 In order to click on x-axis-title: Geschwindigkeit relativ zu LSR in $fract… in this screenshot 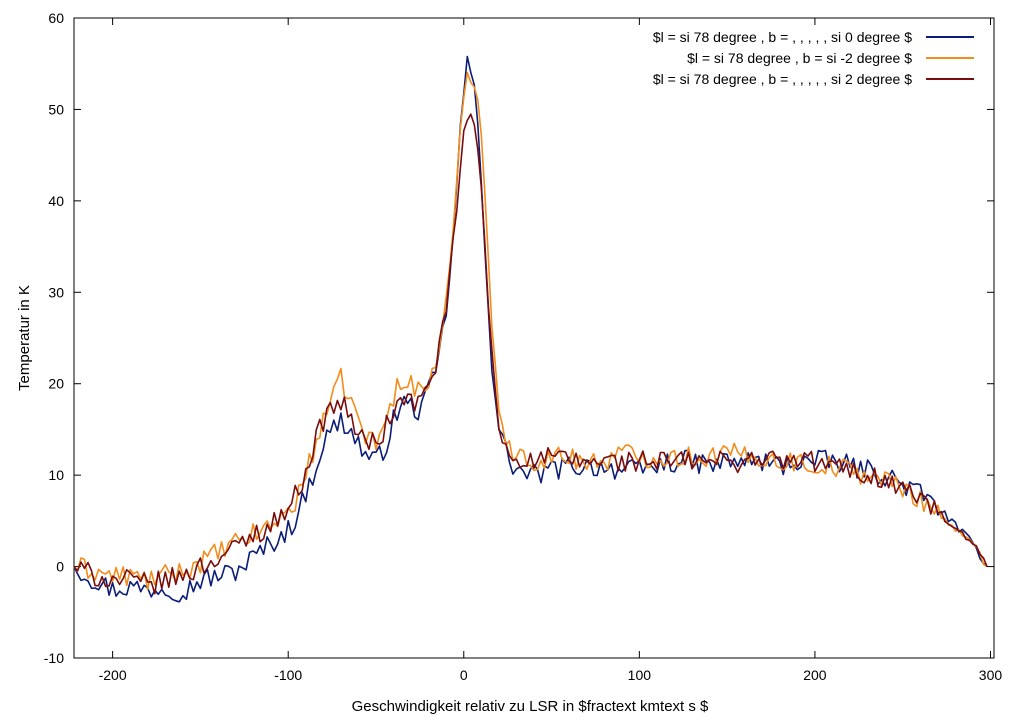, I will do `click(530, 706)`.